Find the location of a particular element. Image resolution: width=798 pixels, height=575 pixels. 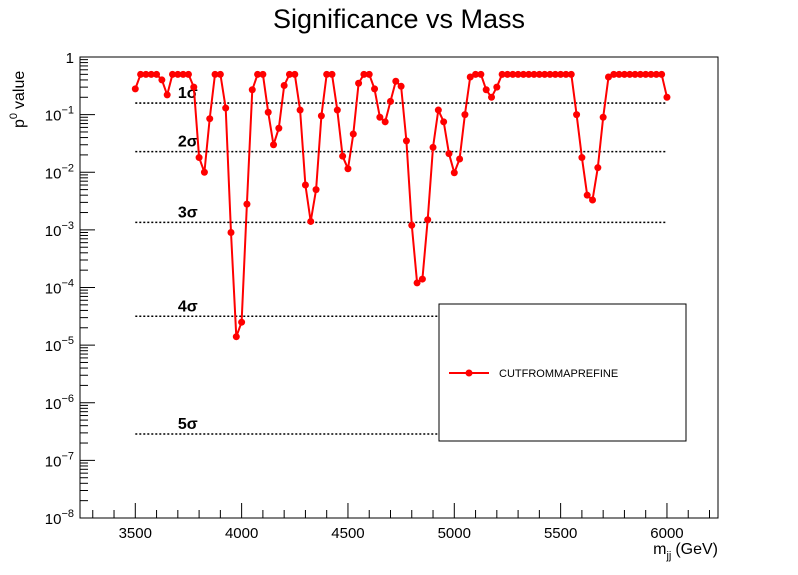

sigma-label: 2σ is located at coordinates (188, 142).